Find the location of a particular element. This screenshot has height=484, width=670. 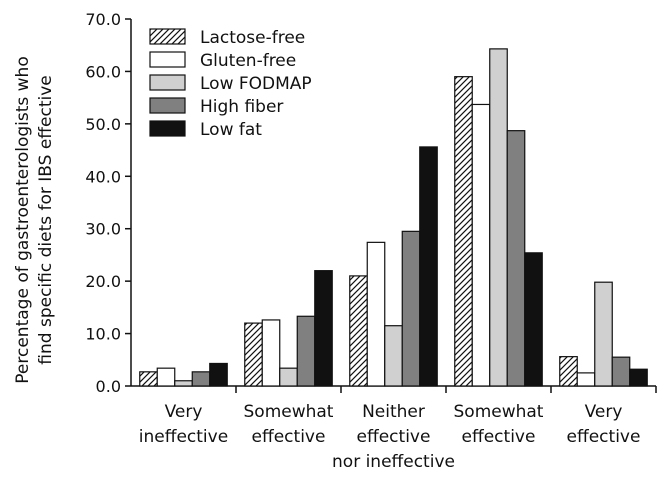

x-category-label: ineffective is located at coordinates (183, 437).